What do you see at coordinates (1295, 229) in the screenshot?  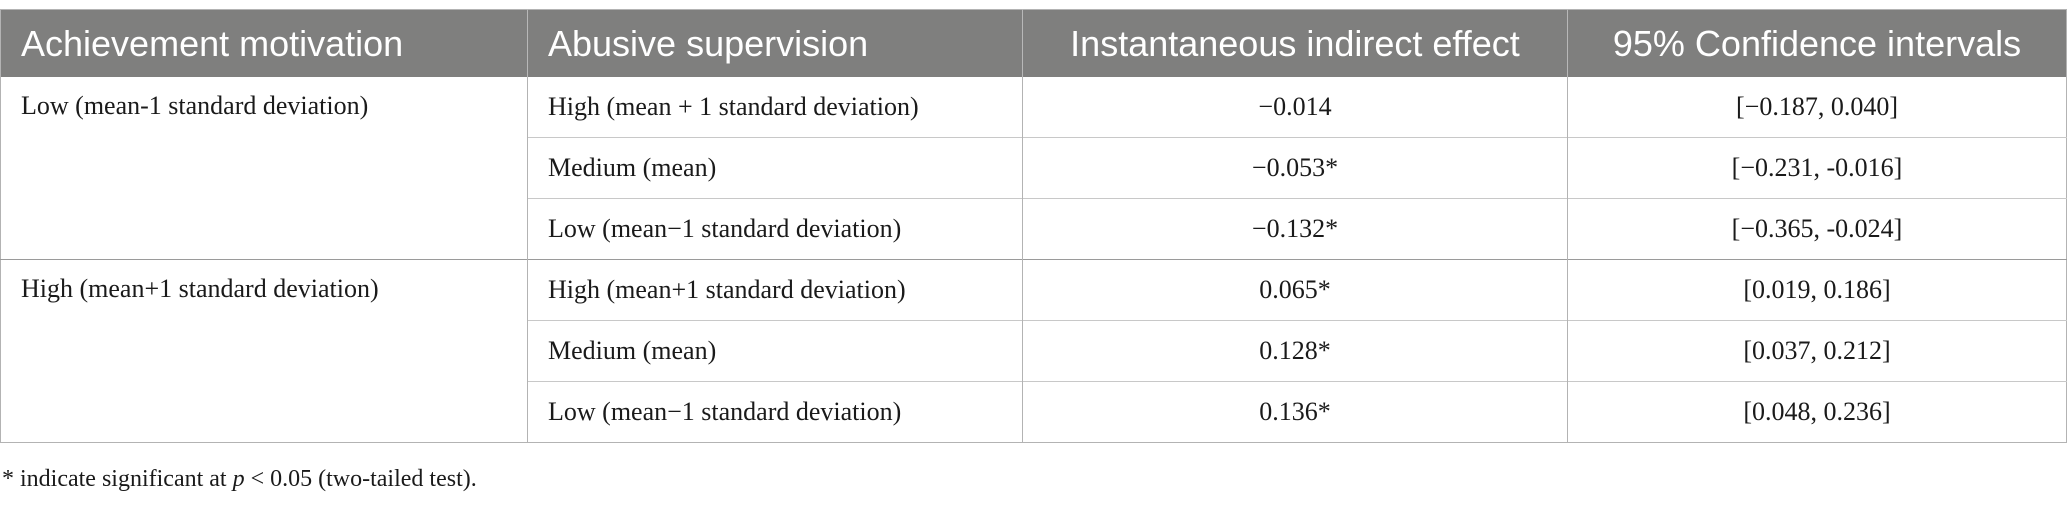 I see `indirect-effect-cell: −0.132*` at bounding box center [1295, 229].